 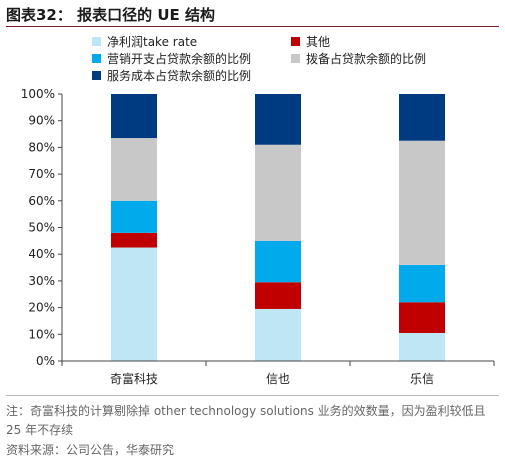 I want to click on legend-label: 营销开支占贷款余额的比例, so click(x=179, y=58).